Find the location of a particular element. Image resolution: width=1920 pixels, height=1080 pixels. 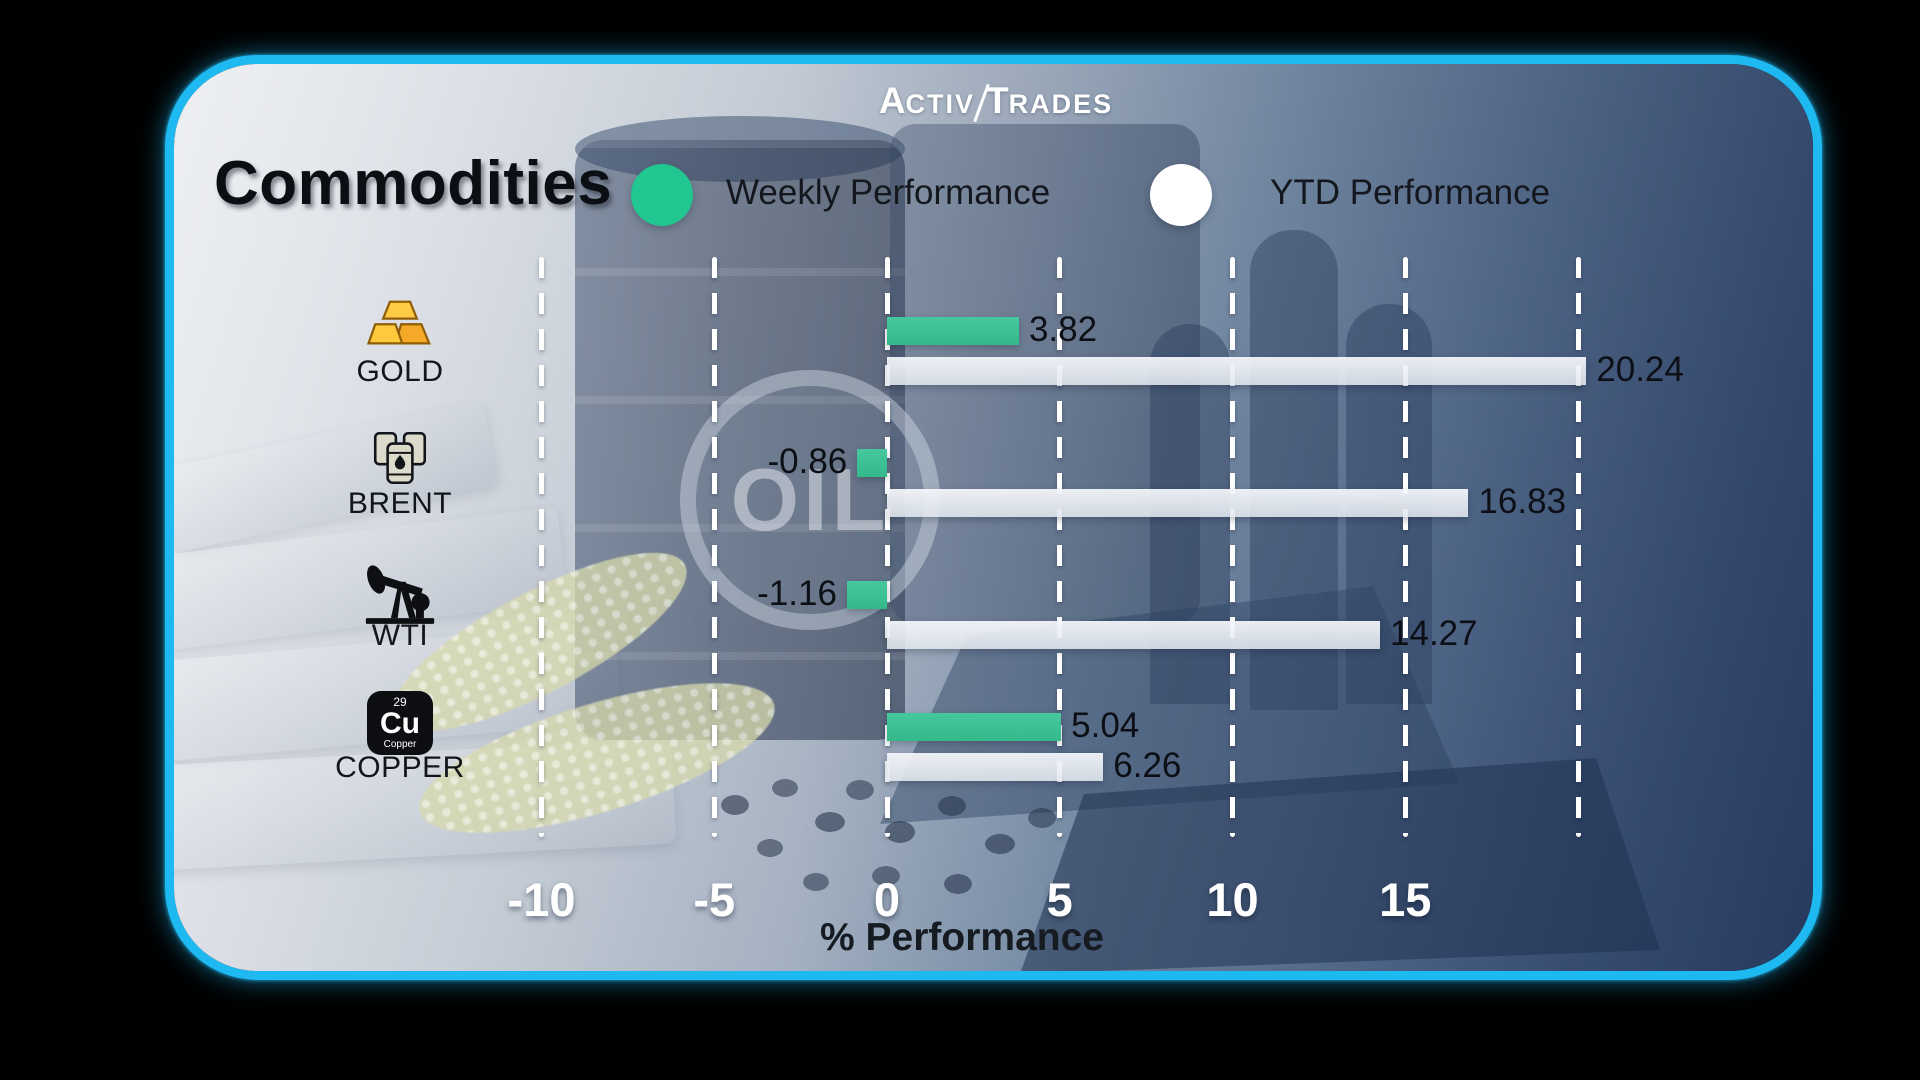

category-label-wti: WTI is located at coordinates (400, 635).